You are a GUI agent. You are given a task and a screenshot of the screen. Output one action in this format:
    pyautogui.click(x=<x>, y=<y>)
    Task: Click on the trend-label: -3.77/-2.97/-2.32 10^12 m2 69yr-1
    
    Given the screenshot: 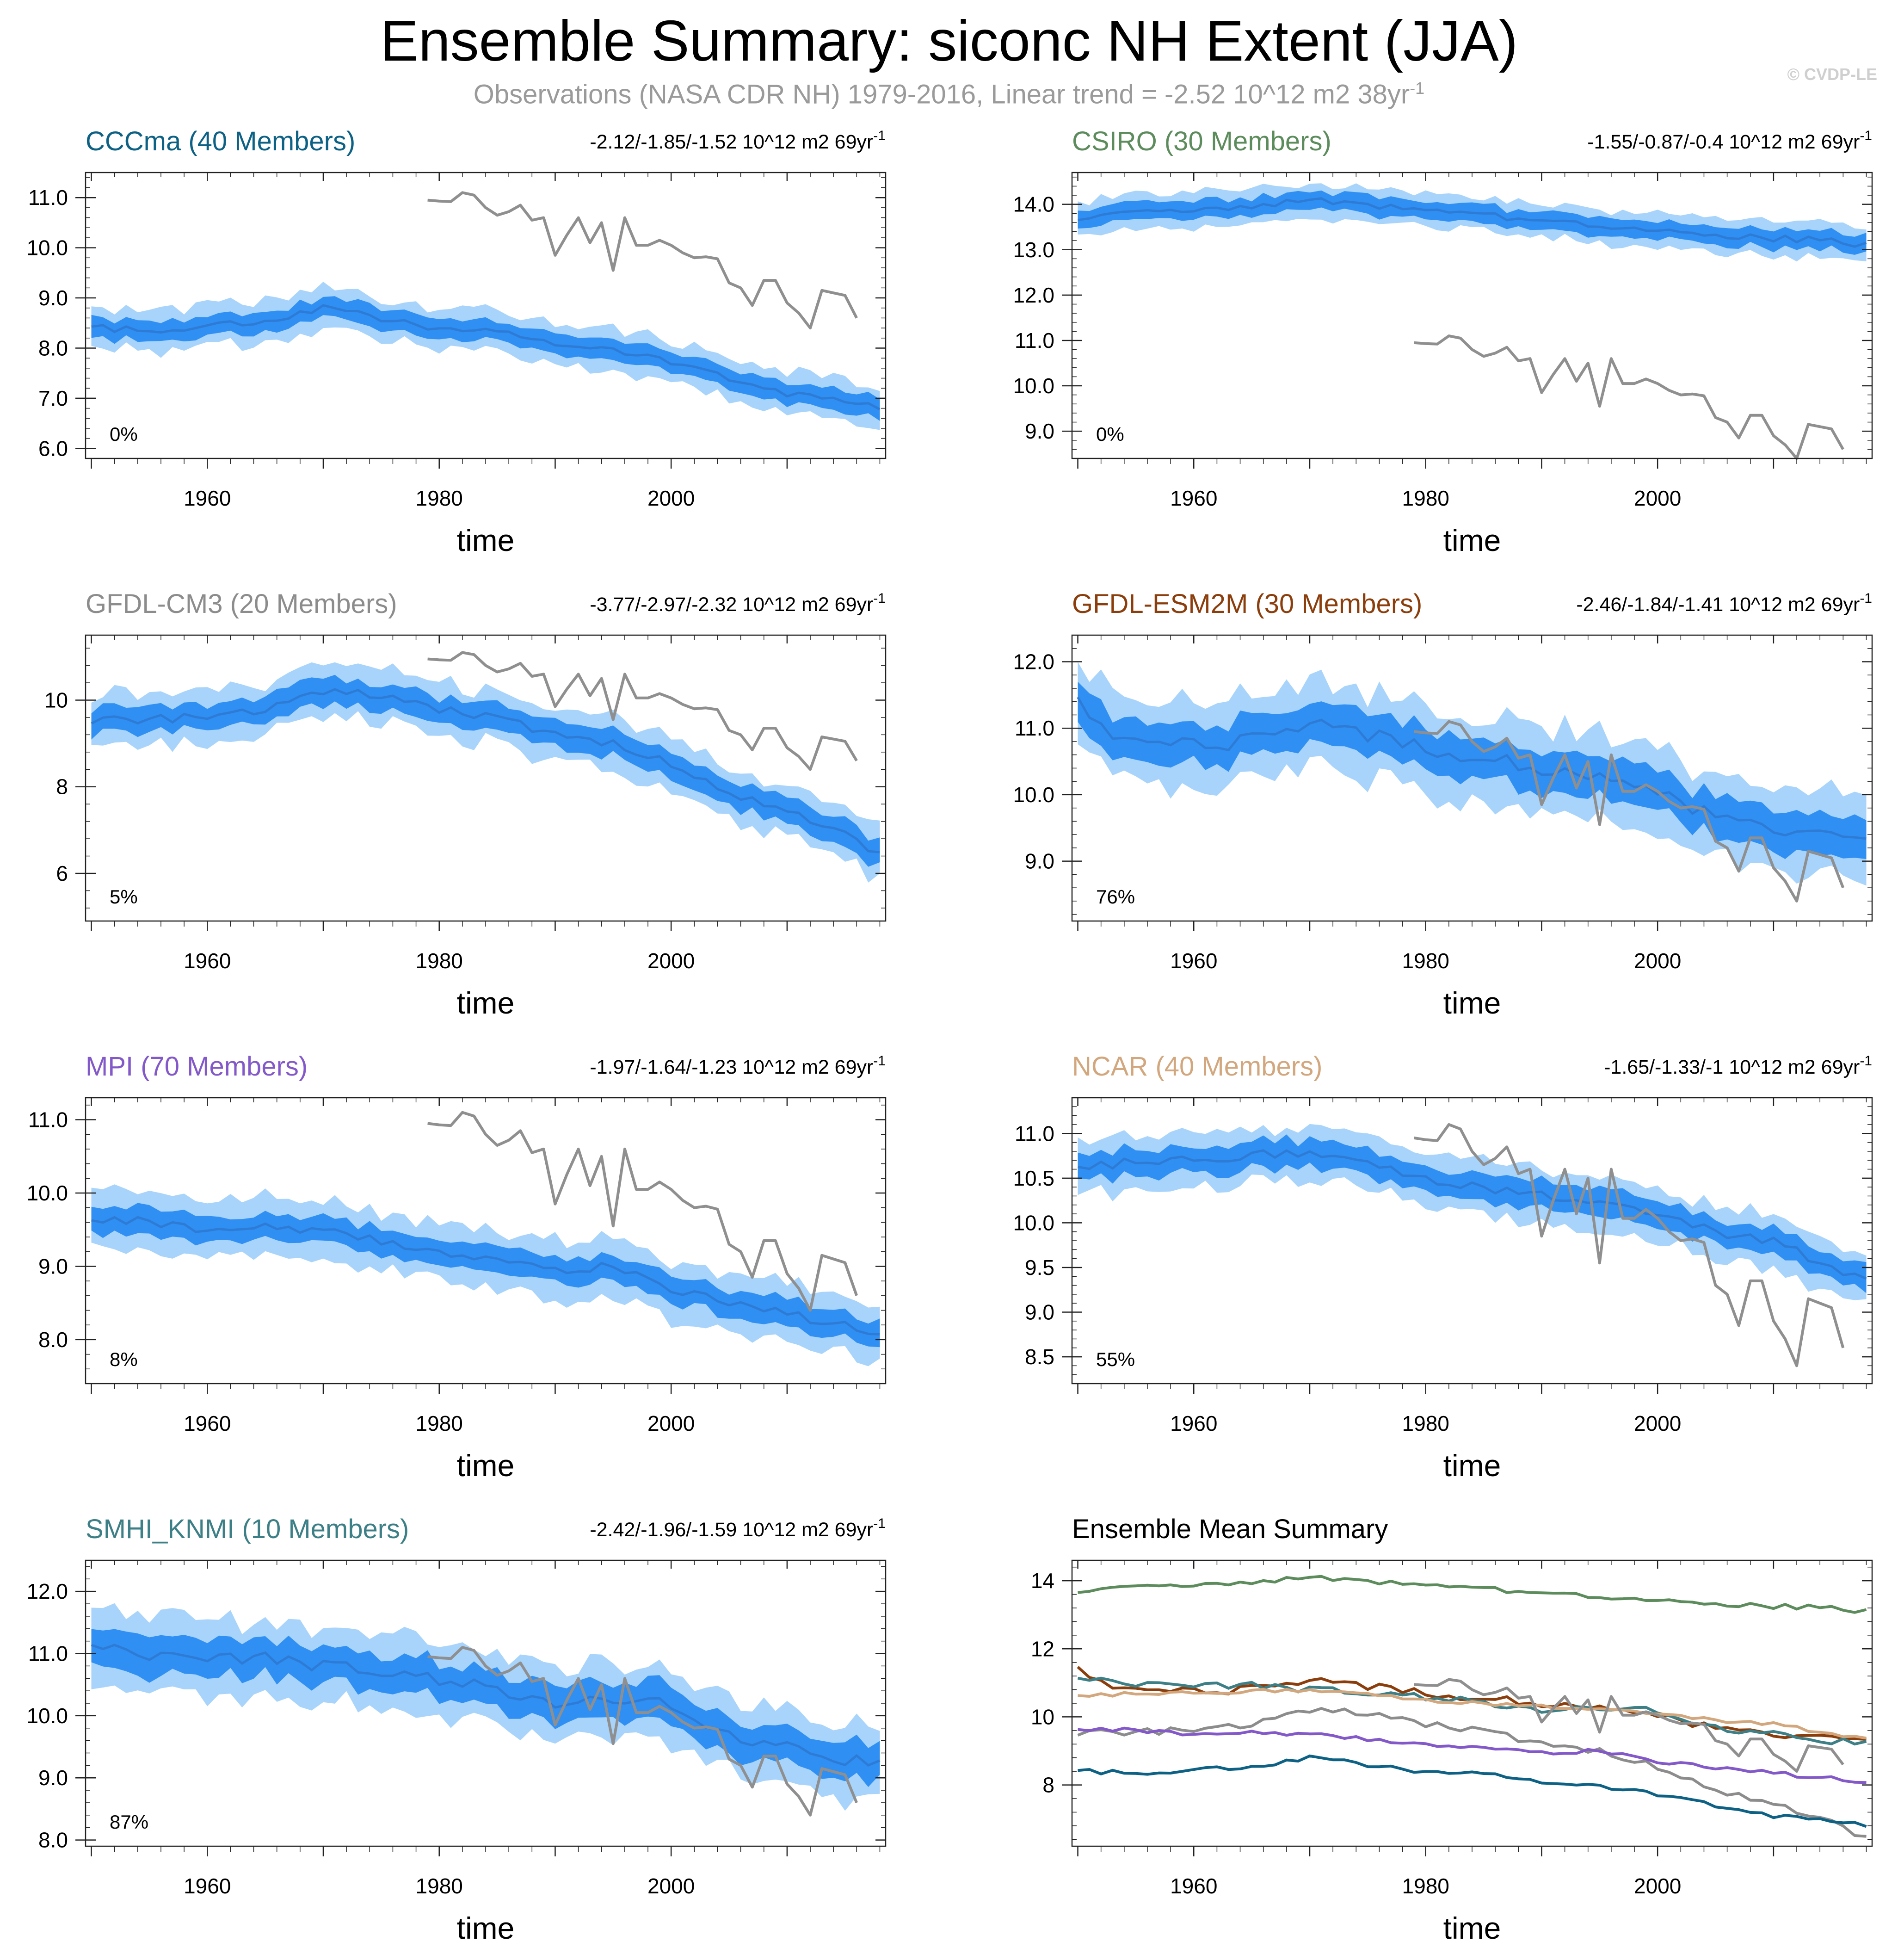 What is the action you would take?
    pyautogui.click(x=738, y=603)
    